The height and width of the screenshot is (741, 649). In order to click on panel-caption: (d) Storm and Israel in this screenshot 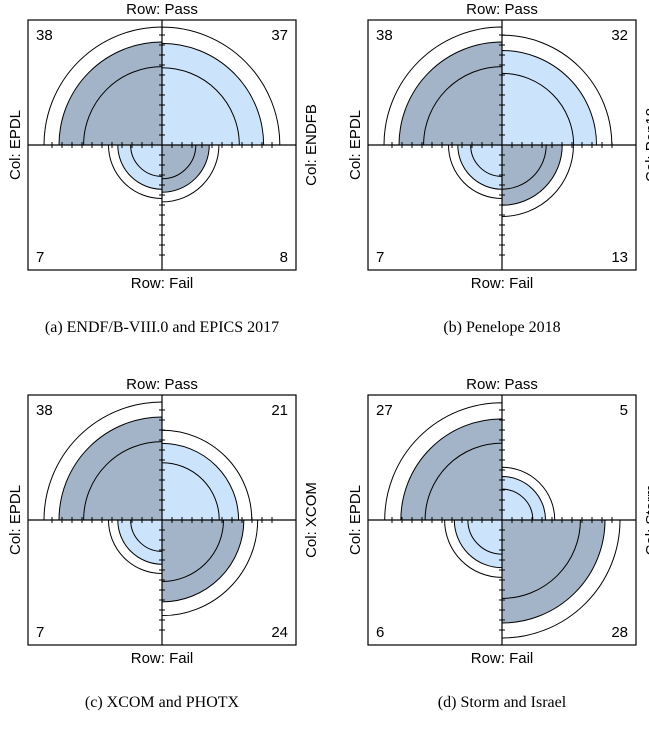, I will do `click(502, 702)`.